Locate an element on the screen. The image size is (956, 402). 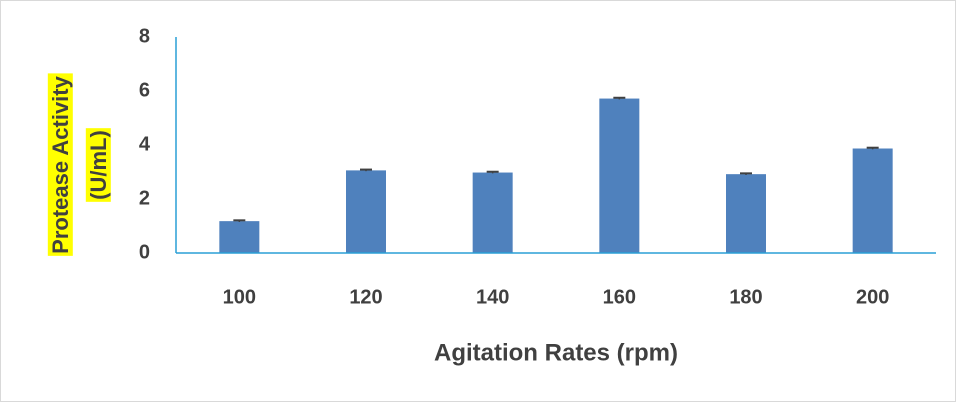
x-tick-label: 100 is located at coordinates (239, 297).